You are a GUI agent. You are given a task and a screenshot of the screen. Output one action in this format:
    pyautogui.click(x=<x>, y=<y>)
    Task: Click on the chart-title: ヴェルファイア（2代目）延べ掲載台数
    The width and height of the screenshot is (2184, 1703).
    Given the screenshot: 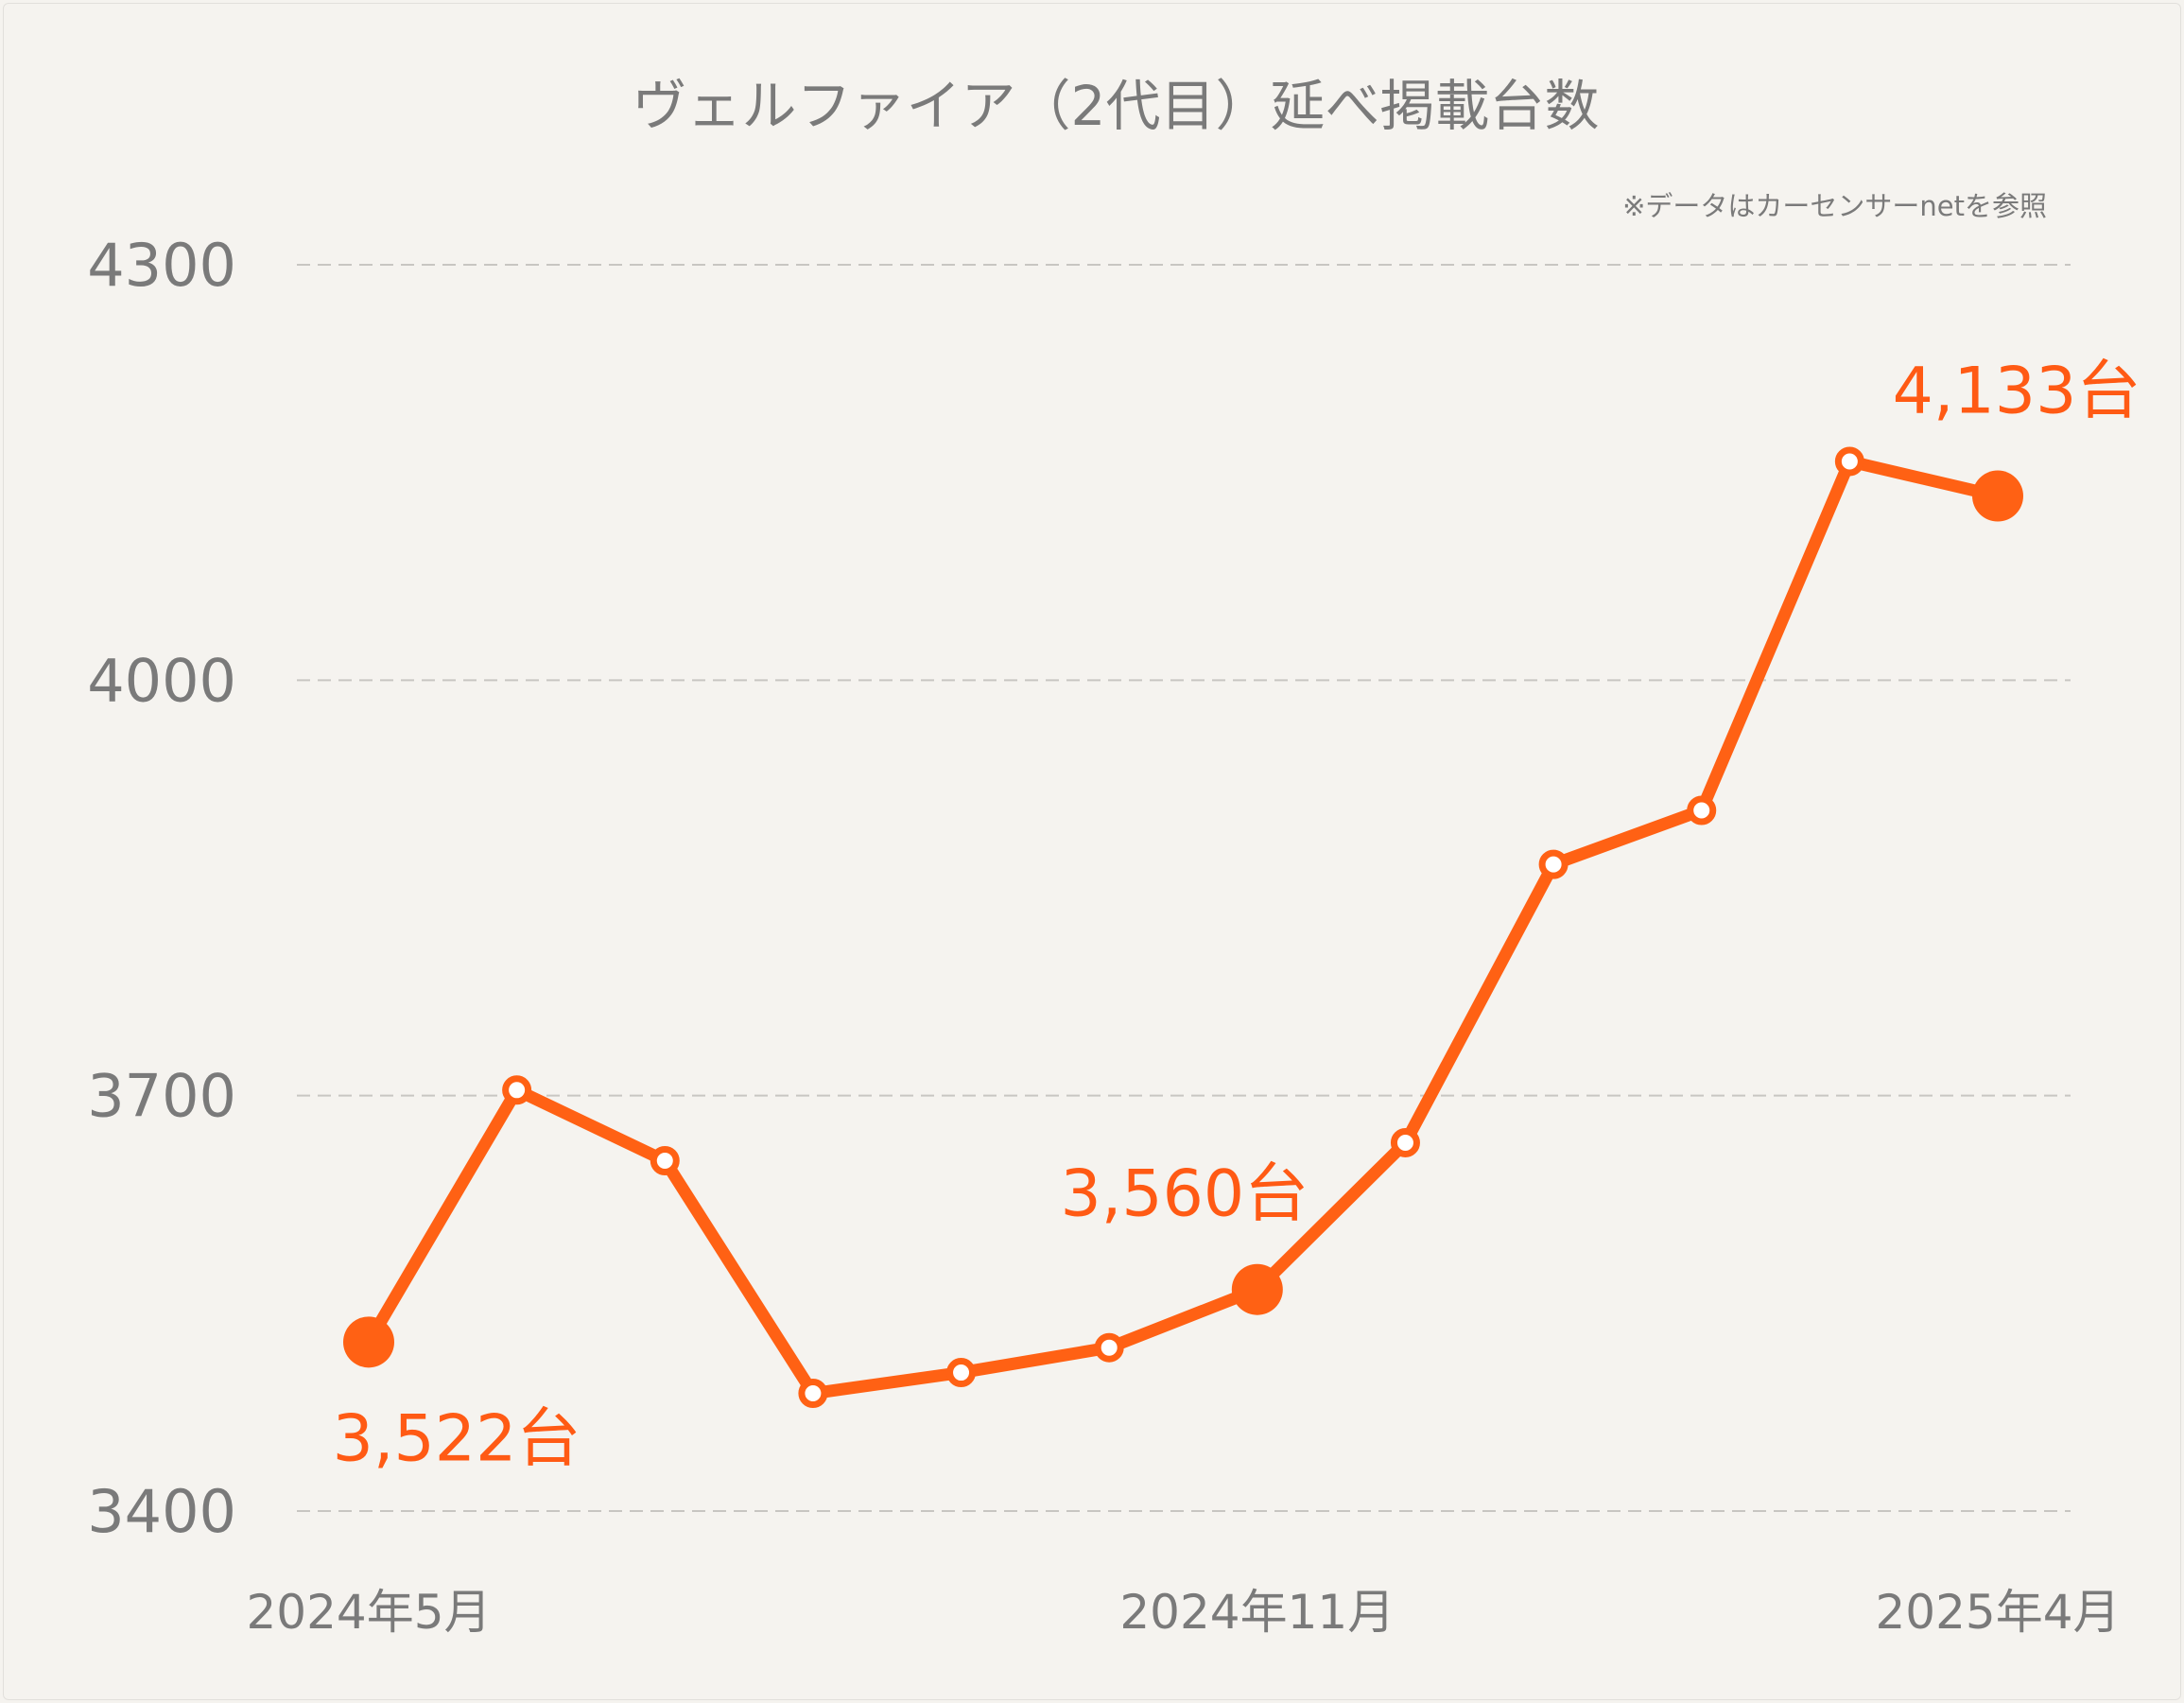 What is the action you would take?
    pyautogui.click(x=1116, y=106)
    